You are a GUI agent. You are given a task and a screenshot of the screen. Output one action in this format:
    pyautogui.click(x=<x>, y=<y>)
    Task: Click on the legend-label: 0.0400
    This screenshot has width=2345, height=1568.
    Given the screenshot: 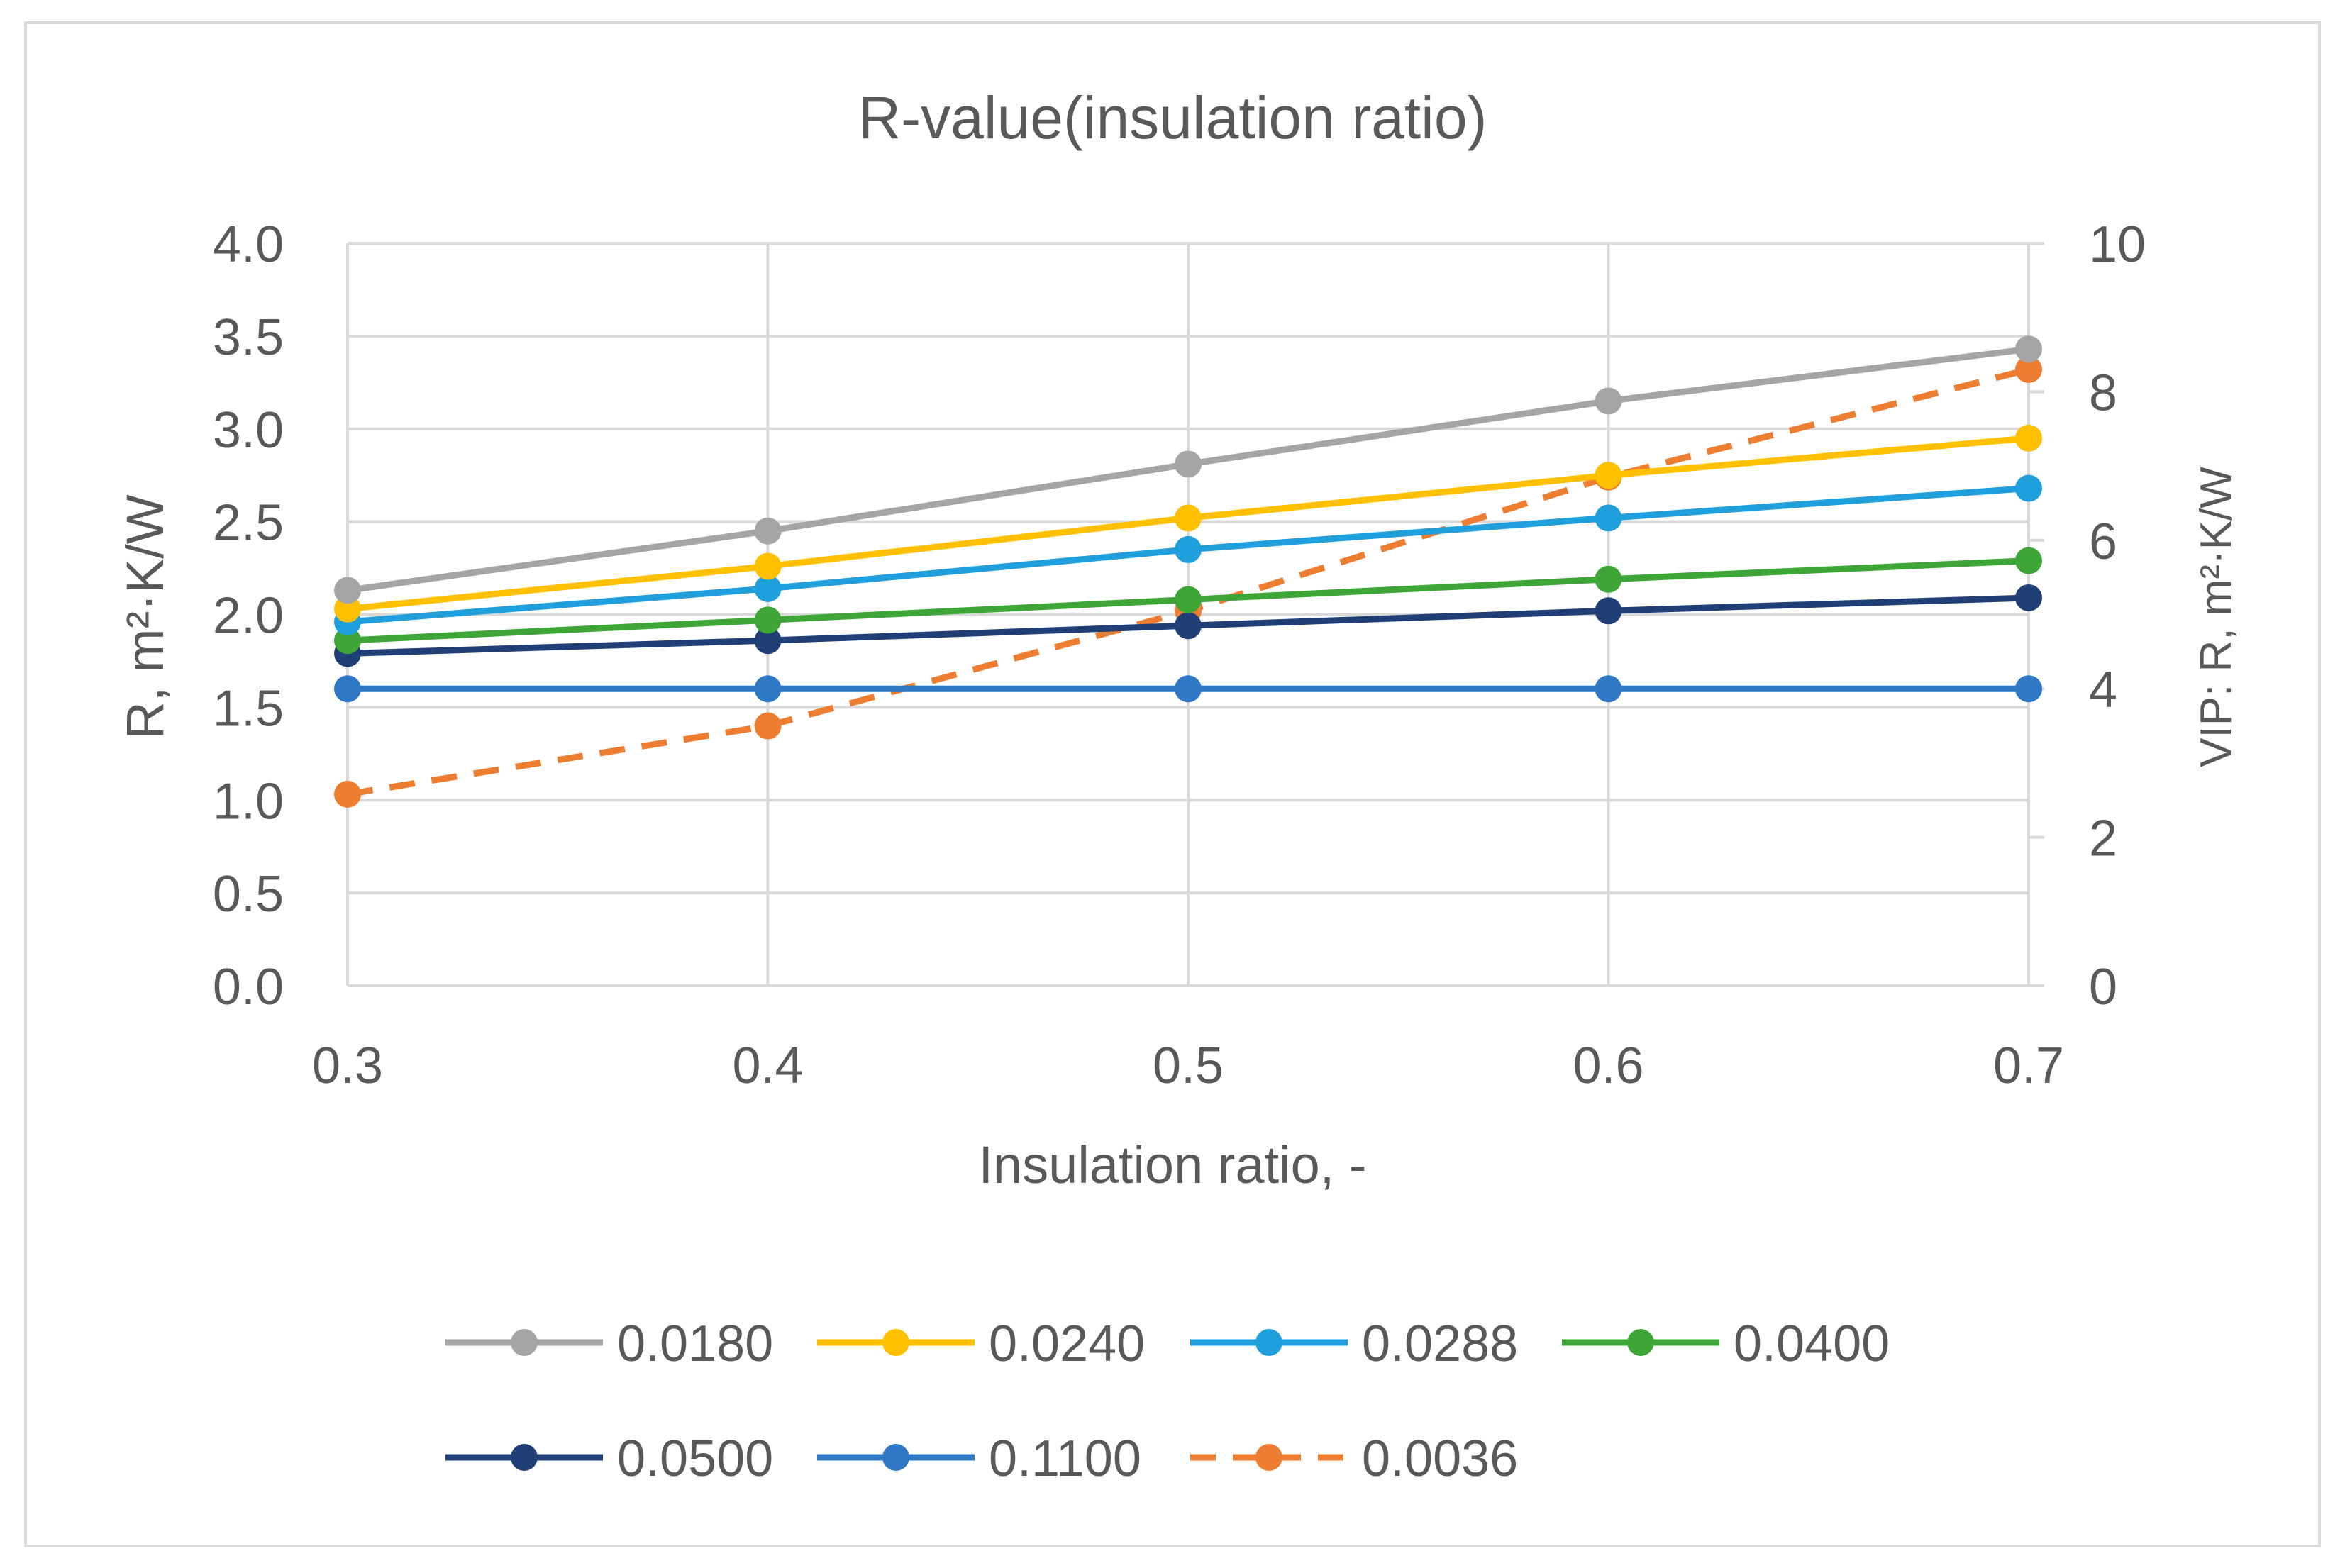 What is the action you would take?
    pyautogui.click(x=1812, y=1344)
    